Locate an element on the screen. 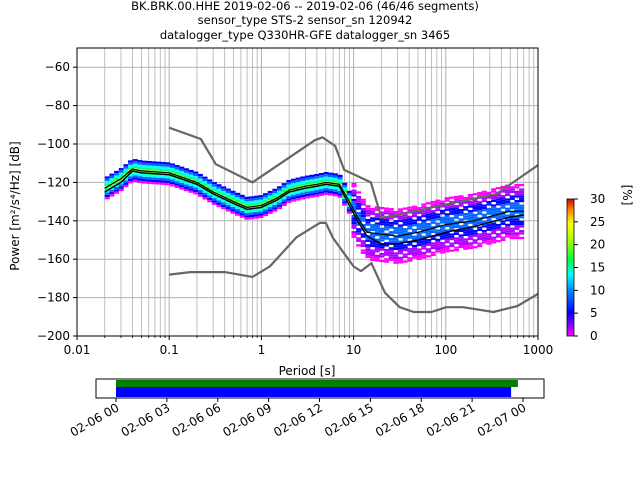  y-tick-label: −140 is located at coordinates (53, 221).